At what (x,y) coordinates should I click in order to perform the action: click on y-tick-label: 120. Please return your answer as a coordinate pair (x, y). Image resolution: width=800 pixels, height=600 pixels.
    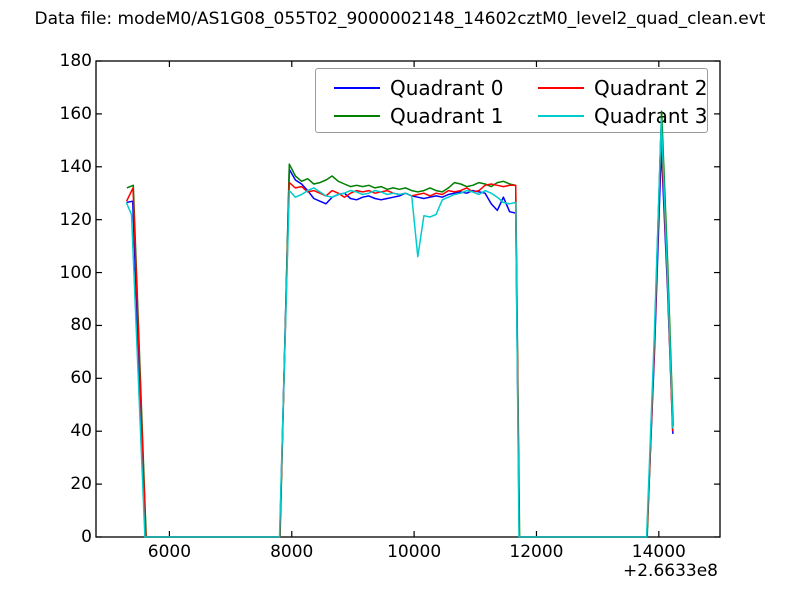
    Looking at the image, I should click on (75, 219).